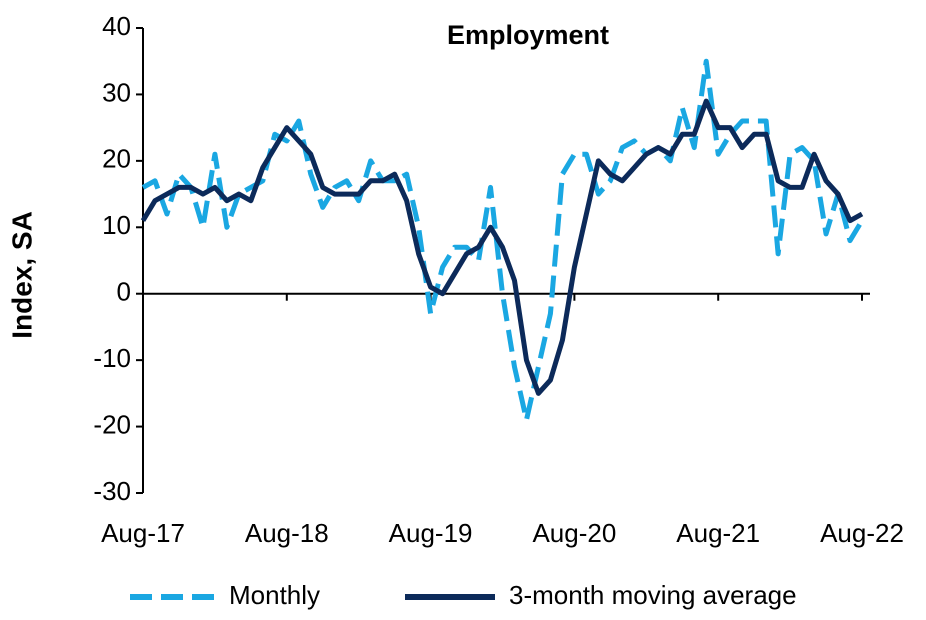 This screenshot has height=620, width=926. Describe the element at coordinates (116, 225) in the screenshot. I see `y-tick-label: 10` at that location.